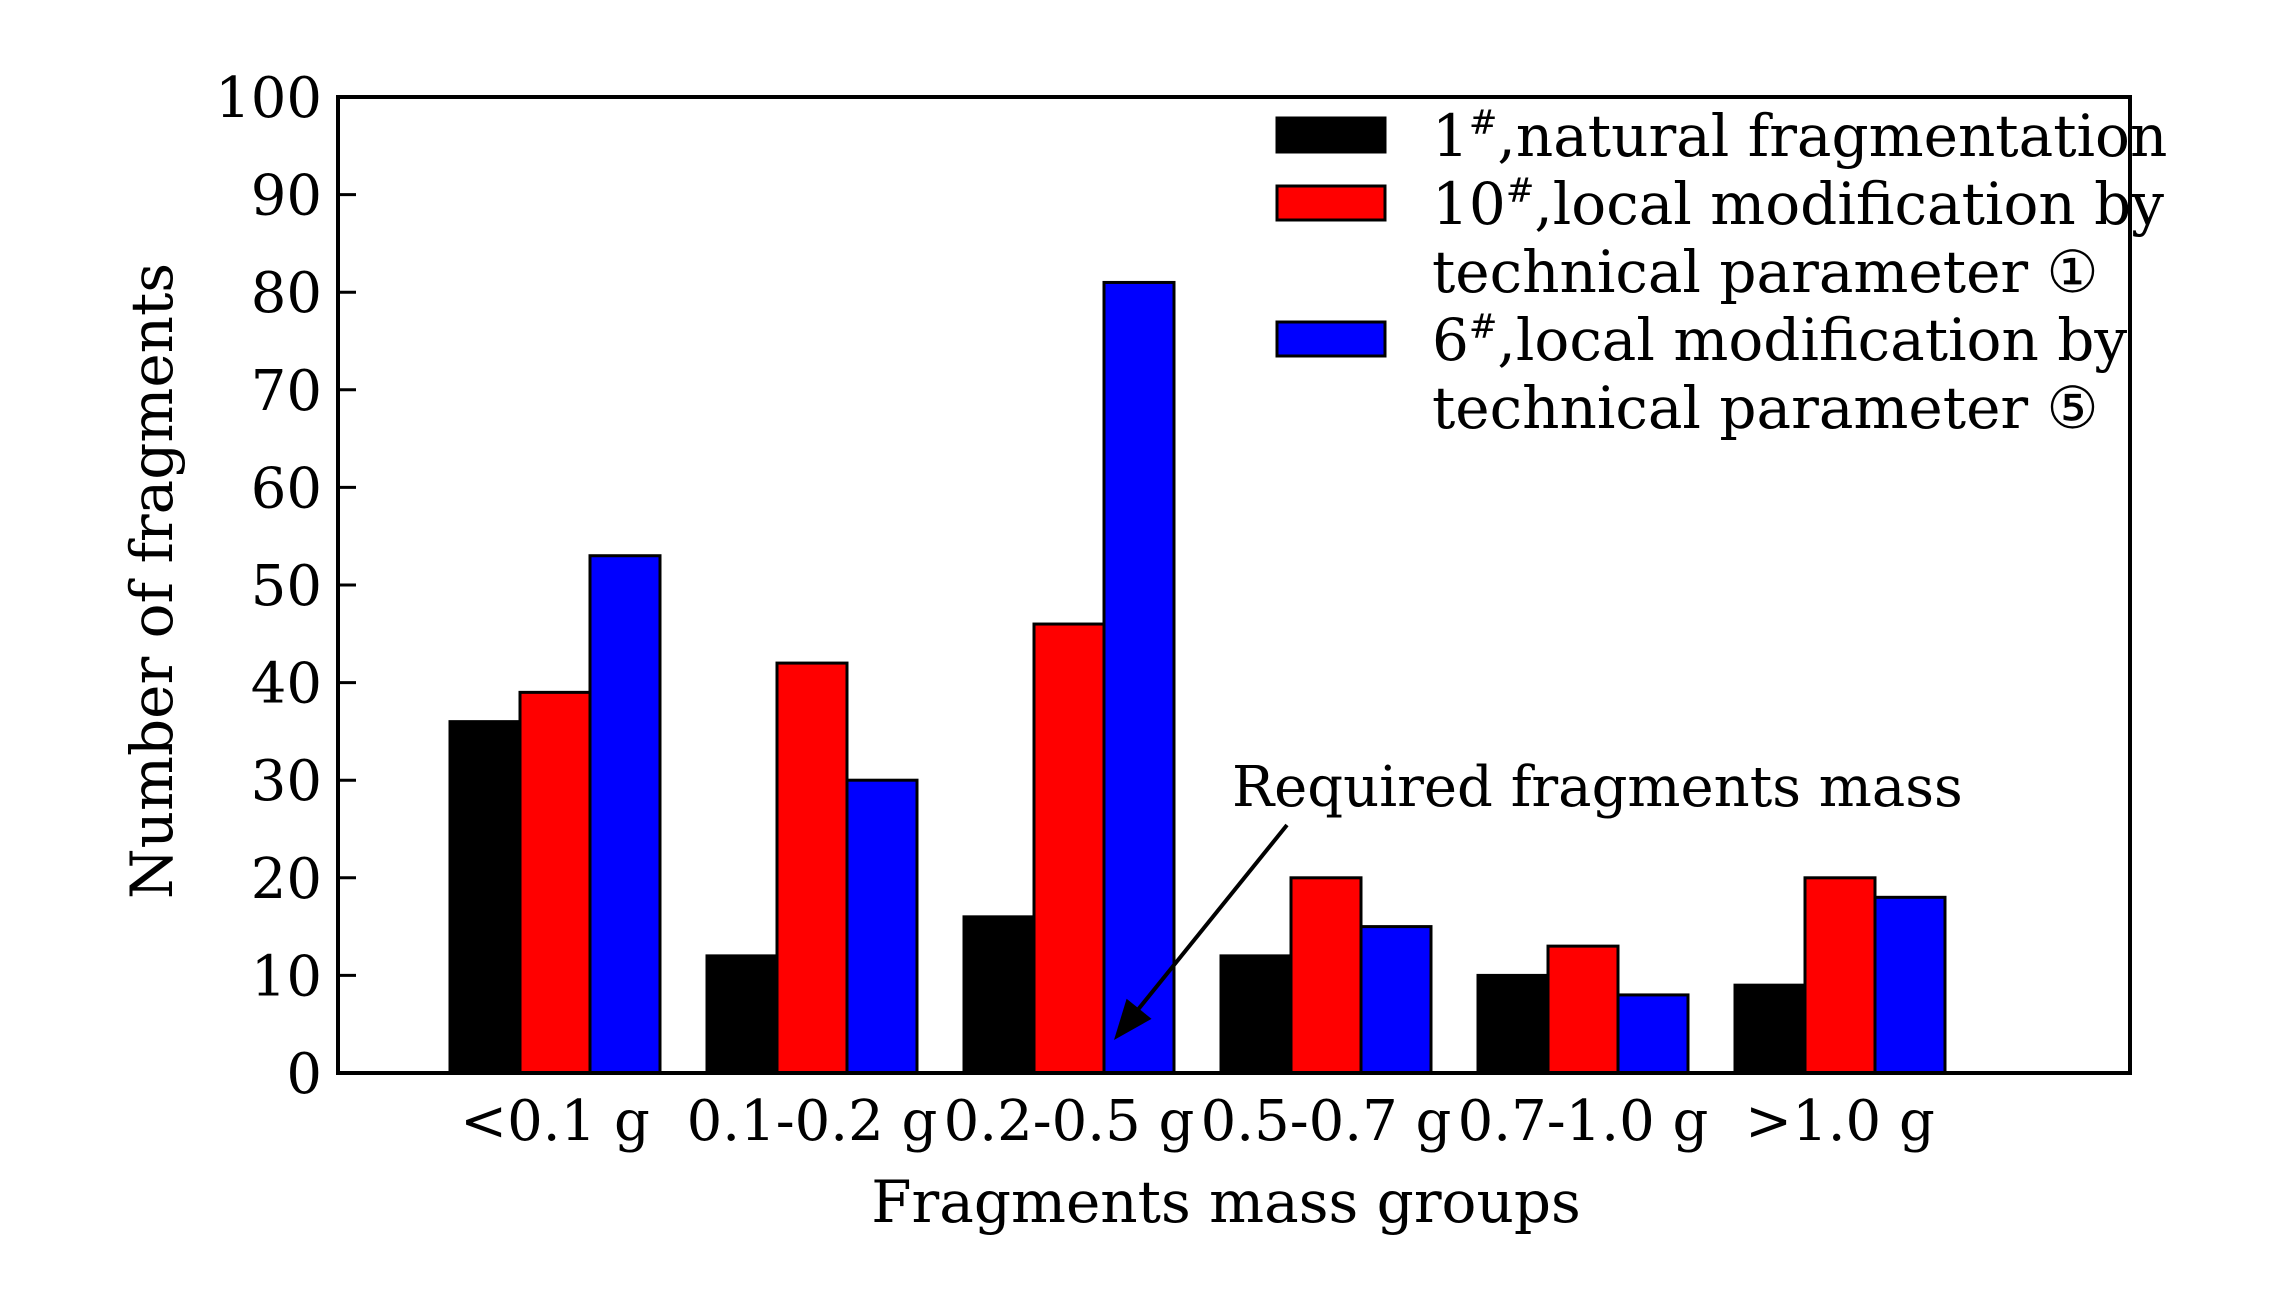  I want to click on y-axis: 0 10 20 30 40 50 60 70 80 90 100, so click(285, 586).